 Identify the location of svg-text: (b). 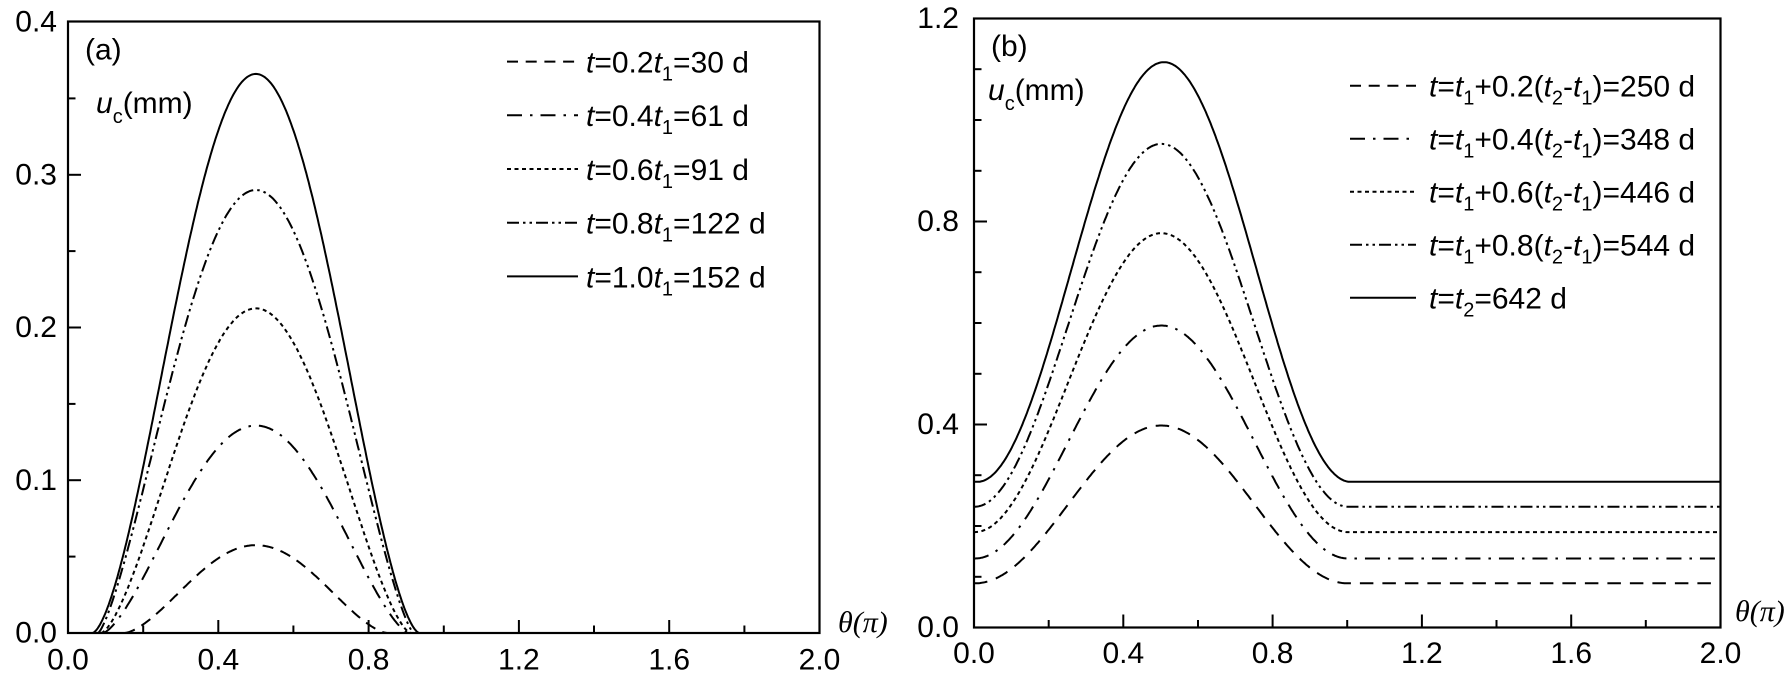
(1009, 46).